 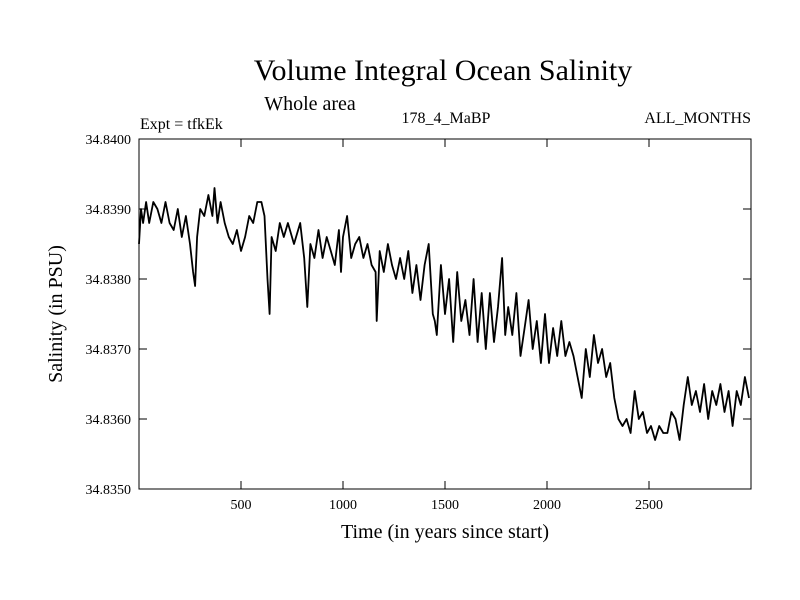 I want to click on x-tick-label: 2500, so click(x=649, y=505).